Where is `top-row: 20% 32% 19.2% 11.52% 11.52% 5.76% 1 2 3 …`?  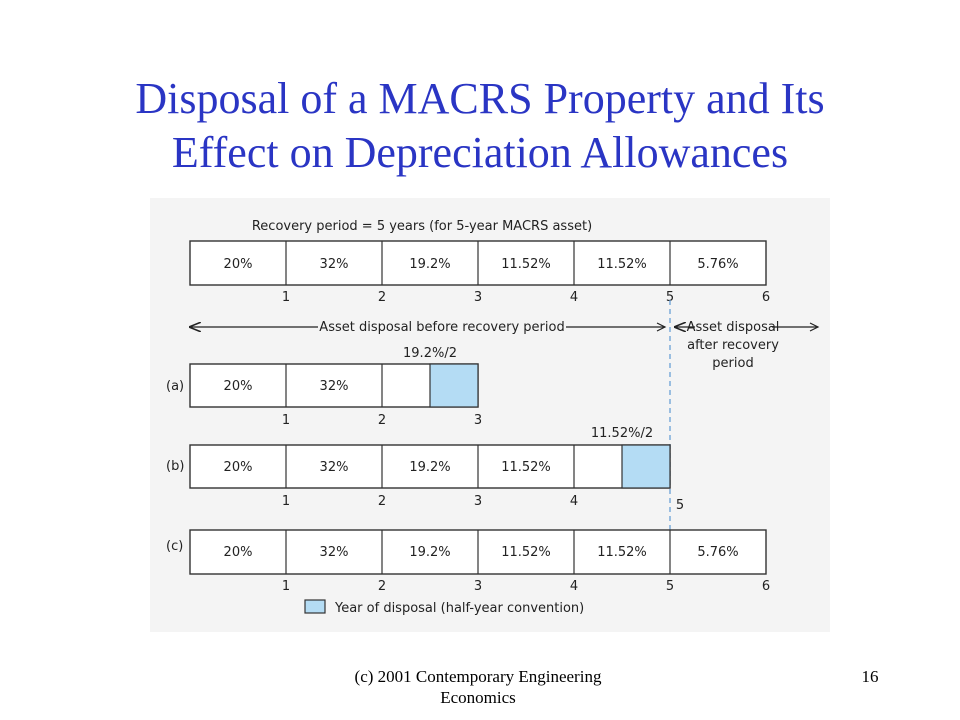 top-row: 20% 32% 19.2% 11.52% 11.52% 5.76% 1 2 3 … is located at coordinates (479, 272).